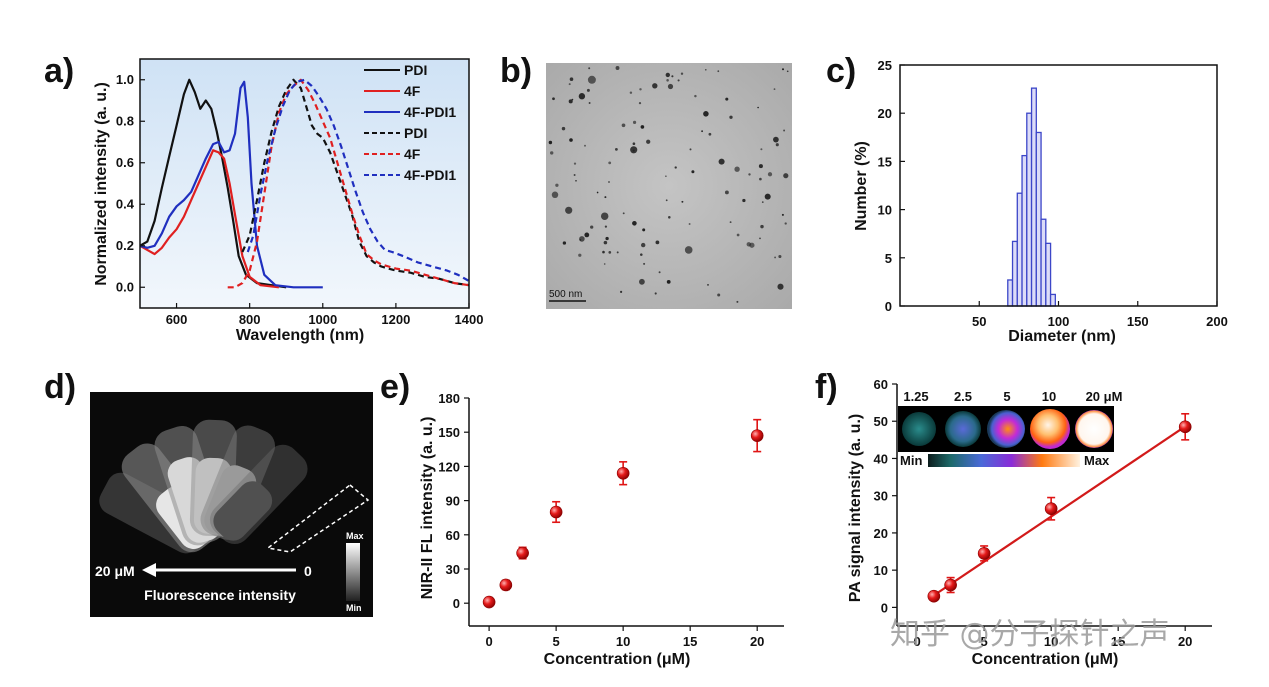  I want to click on x-tick-label: 15, so click(1118, 641).